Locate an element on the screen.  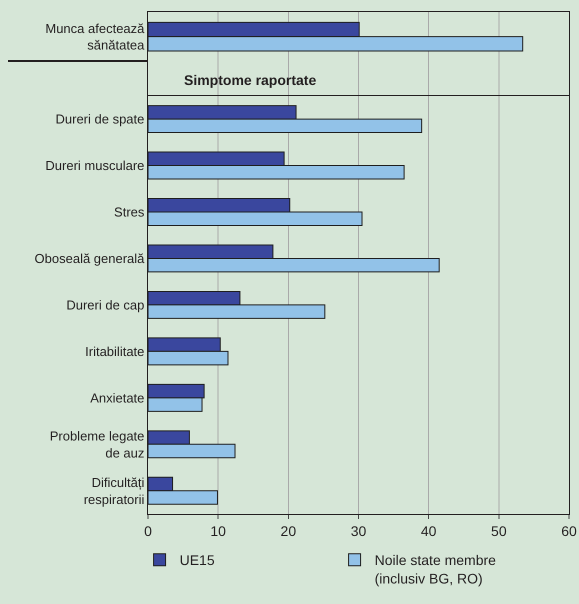
legend-label: Noile state membre (inclusiv BG, RO) is located at coordinates (435, 569).